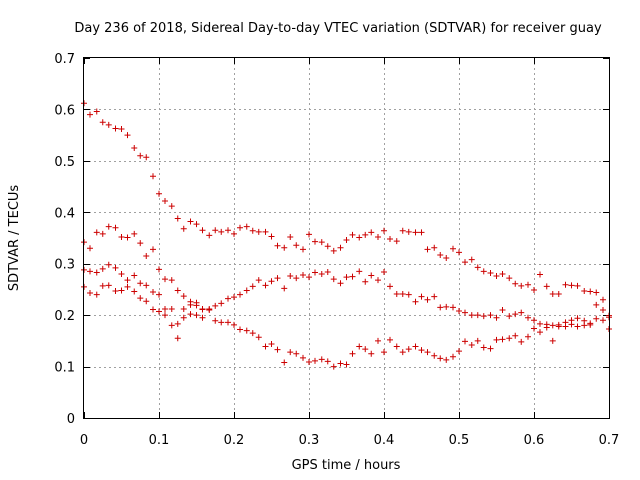 The width and height of the screenshot is (640, 480). Describe the element at coordinates (64, 239) in the screenshot. I see `y-tick-labels: 0 0.1 0.2 0.3 0.4 0.5 0.6 0.7` at that location.